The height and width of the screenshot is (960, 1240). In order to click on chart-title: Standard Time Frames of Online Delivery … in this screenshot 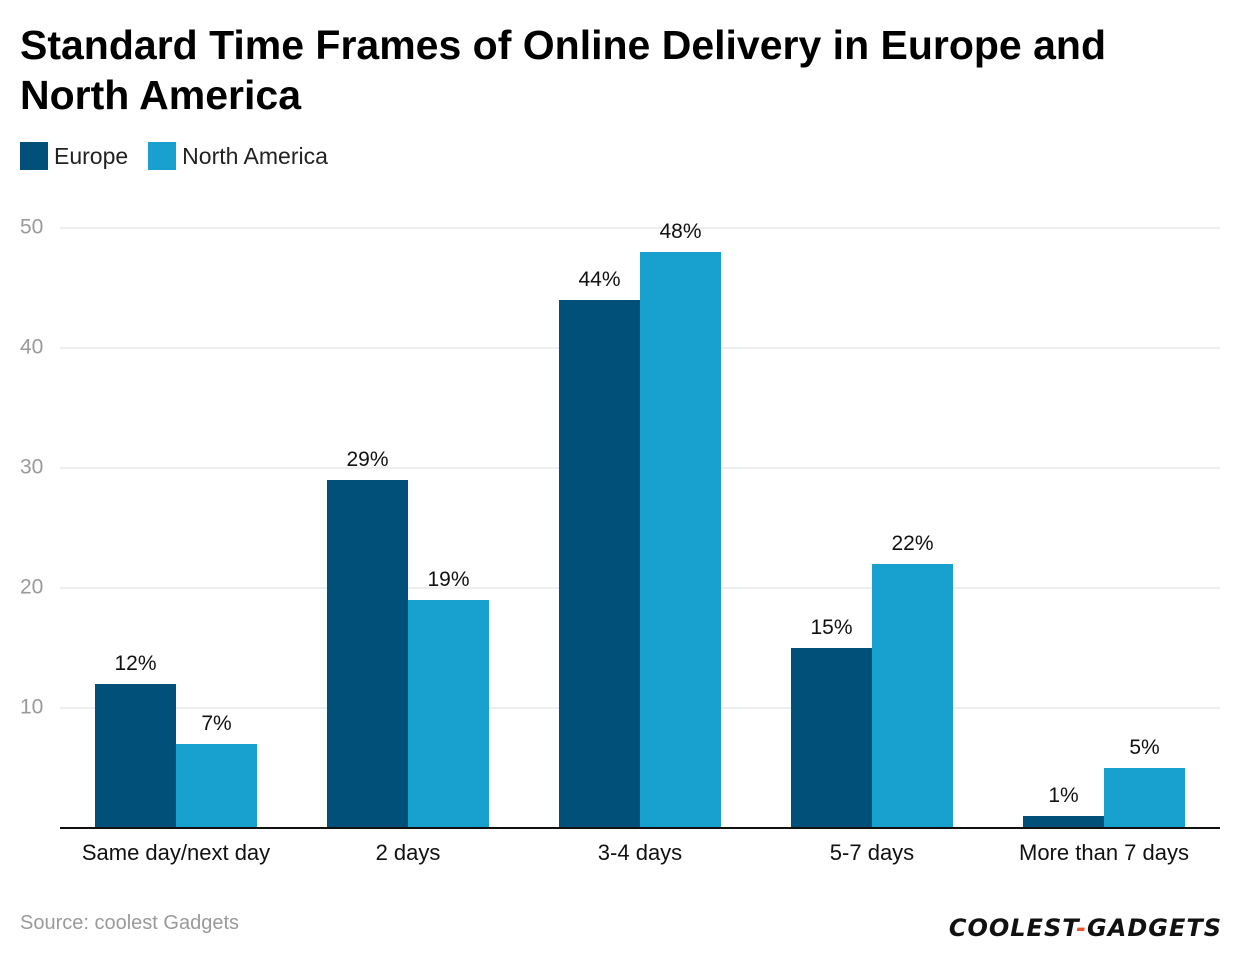, I will do `click(563, 70)`.